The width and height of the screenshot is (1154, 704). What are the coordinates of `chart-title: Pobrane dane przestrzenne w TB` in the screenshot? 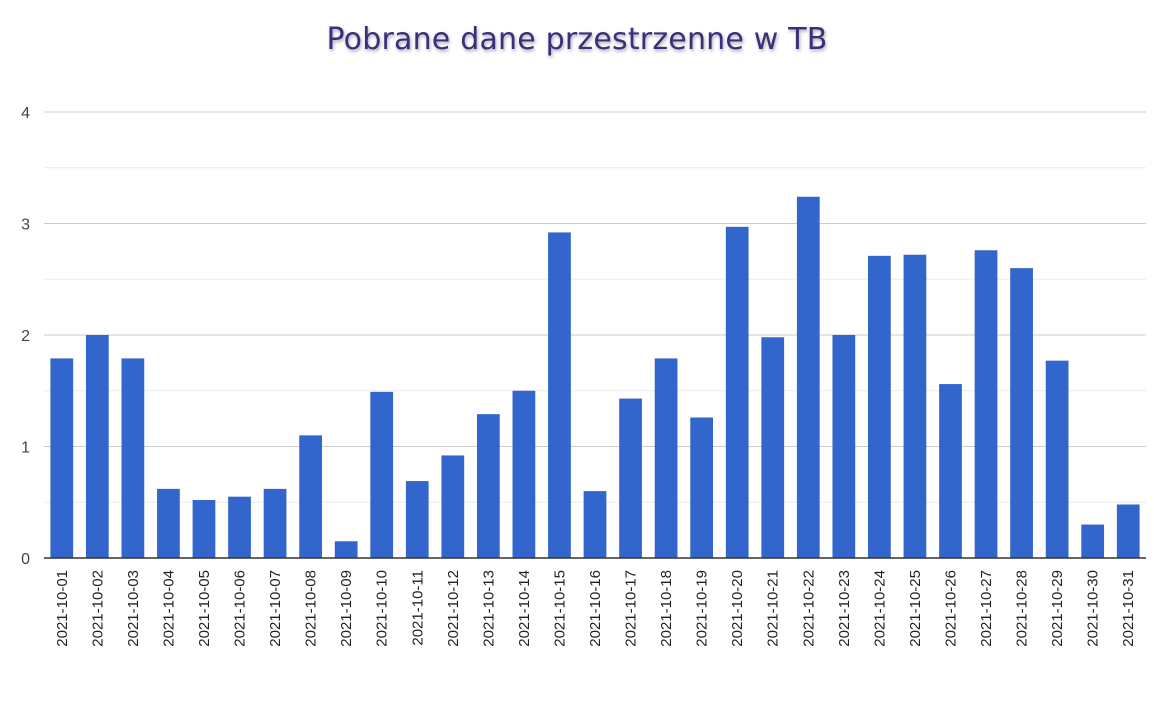 It's located at (577, 39).